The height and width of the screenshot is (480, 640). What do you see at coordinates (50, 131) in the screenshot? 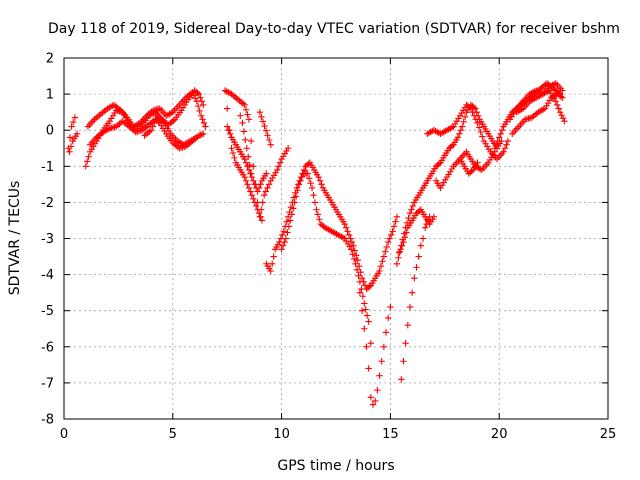
I see `y-tick-label: 0` at bounding box center [50, 131].